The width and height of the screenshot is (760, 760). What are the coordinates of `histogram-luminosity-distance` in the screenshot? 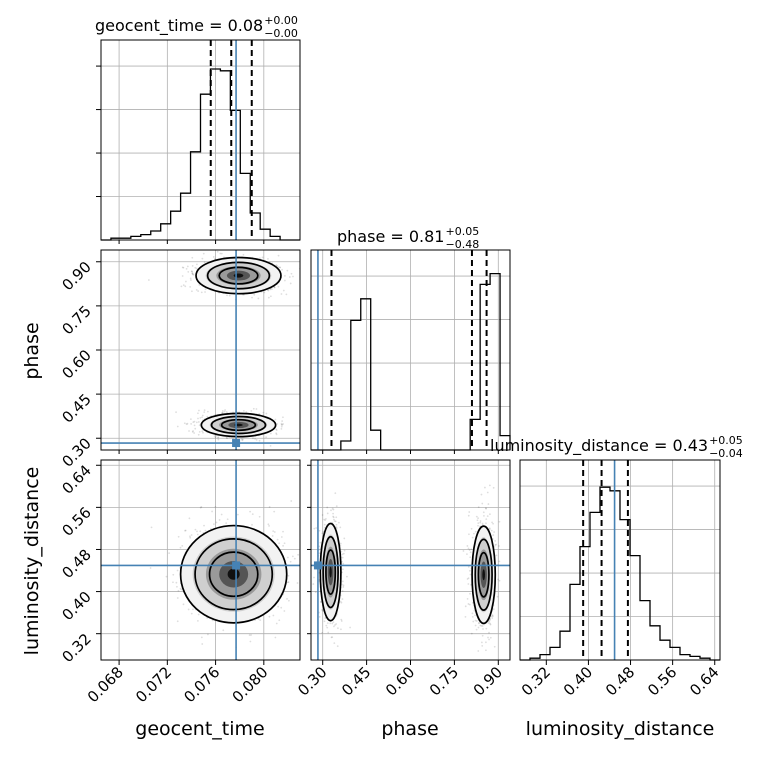 It's located at (620, 573).